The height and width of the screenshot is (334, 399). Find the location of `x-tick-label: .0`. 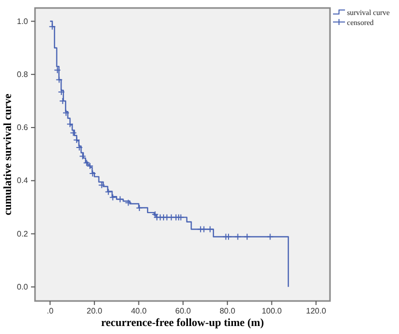

x-tick-label: .0 is located at coordinates (50, 311).